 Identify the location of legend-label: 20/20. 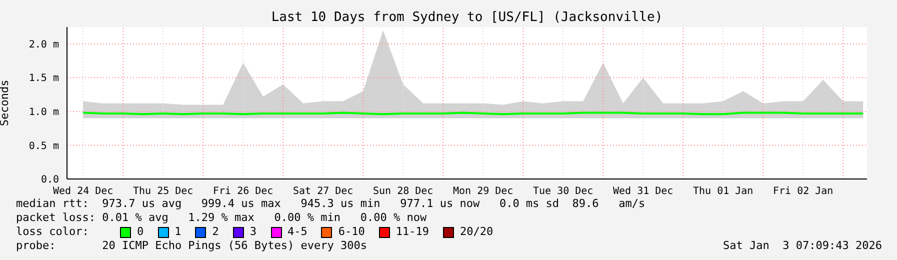
(477, 232).